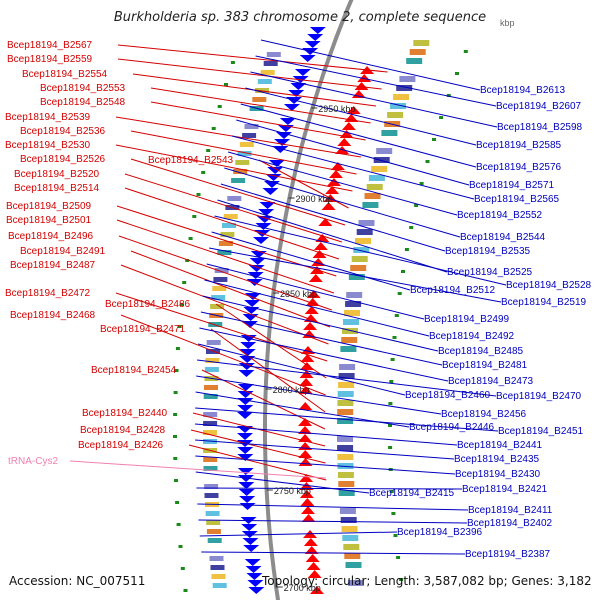  What do you see at coordinates (508, 554) in the screenshot?
I see `right-gene-label: Bcep18194_B2387` at bounding box center [508, 554].